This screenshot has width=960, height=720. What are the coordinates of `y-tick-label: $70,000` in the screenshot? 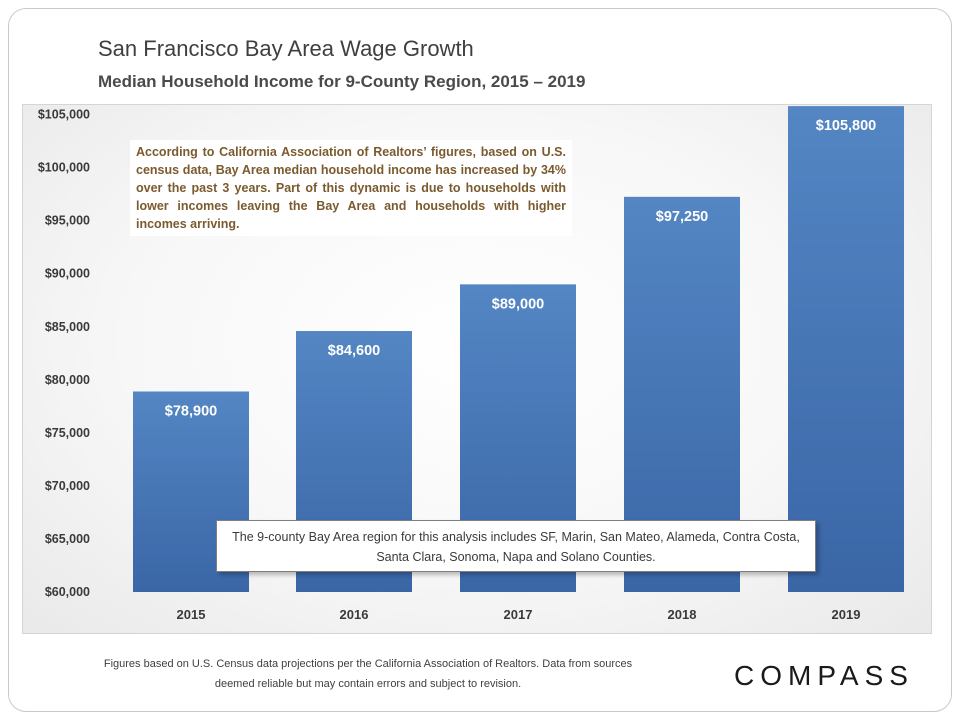 It's located at (67, 486).